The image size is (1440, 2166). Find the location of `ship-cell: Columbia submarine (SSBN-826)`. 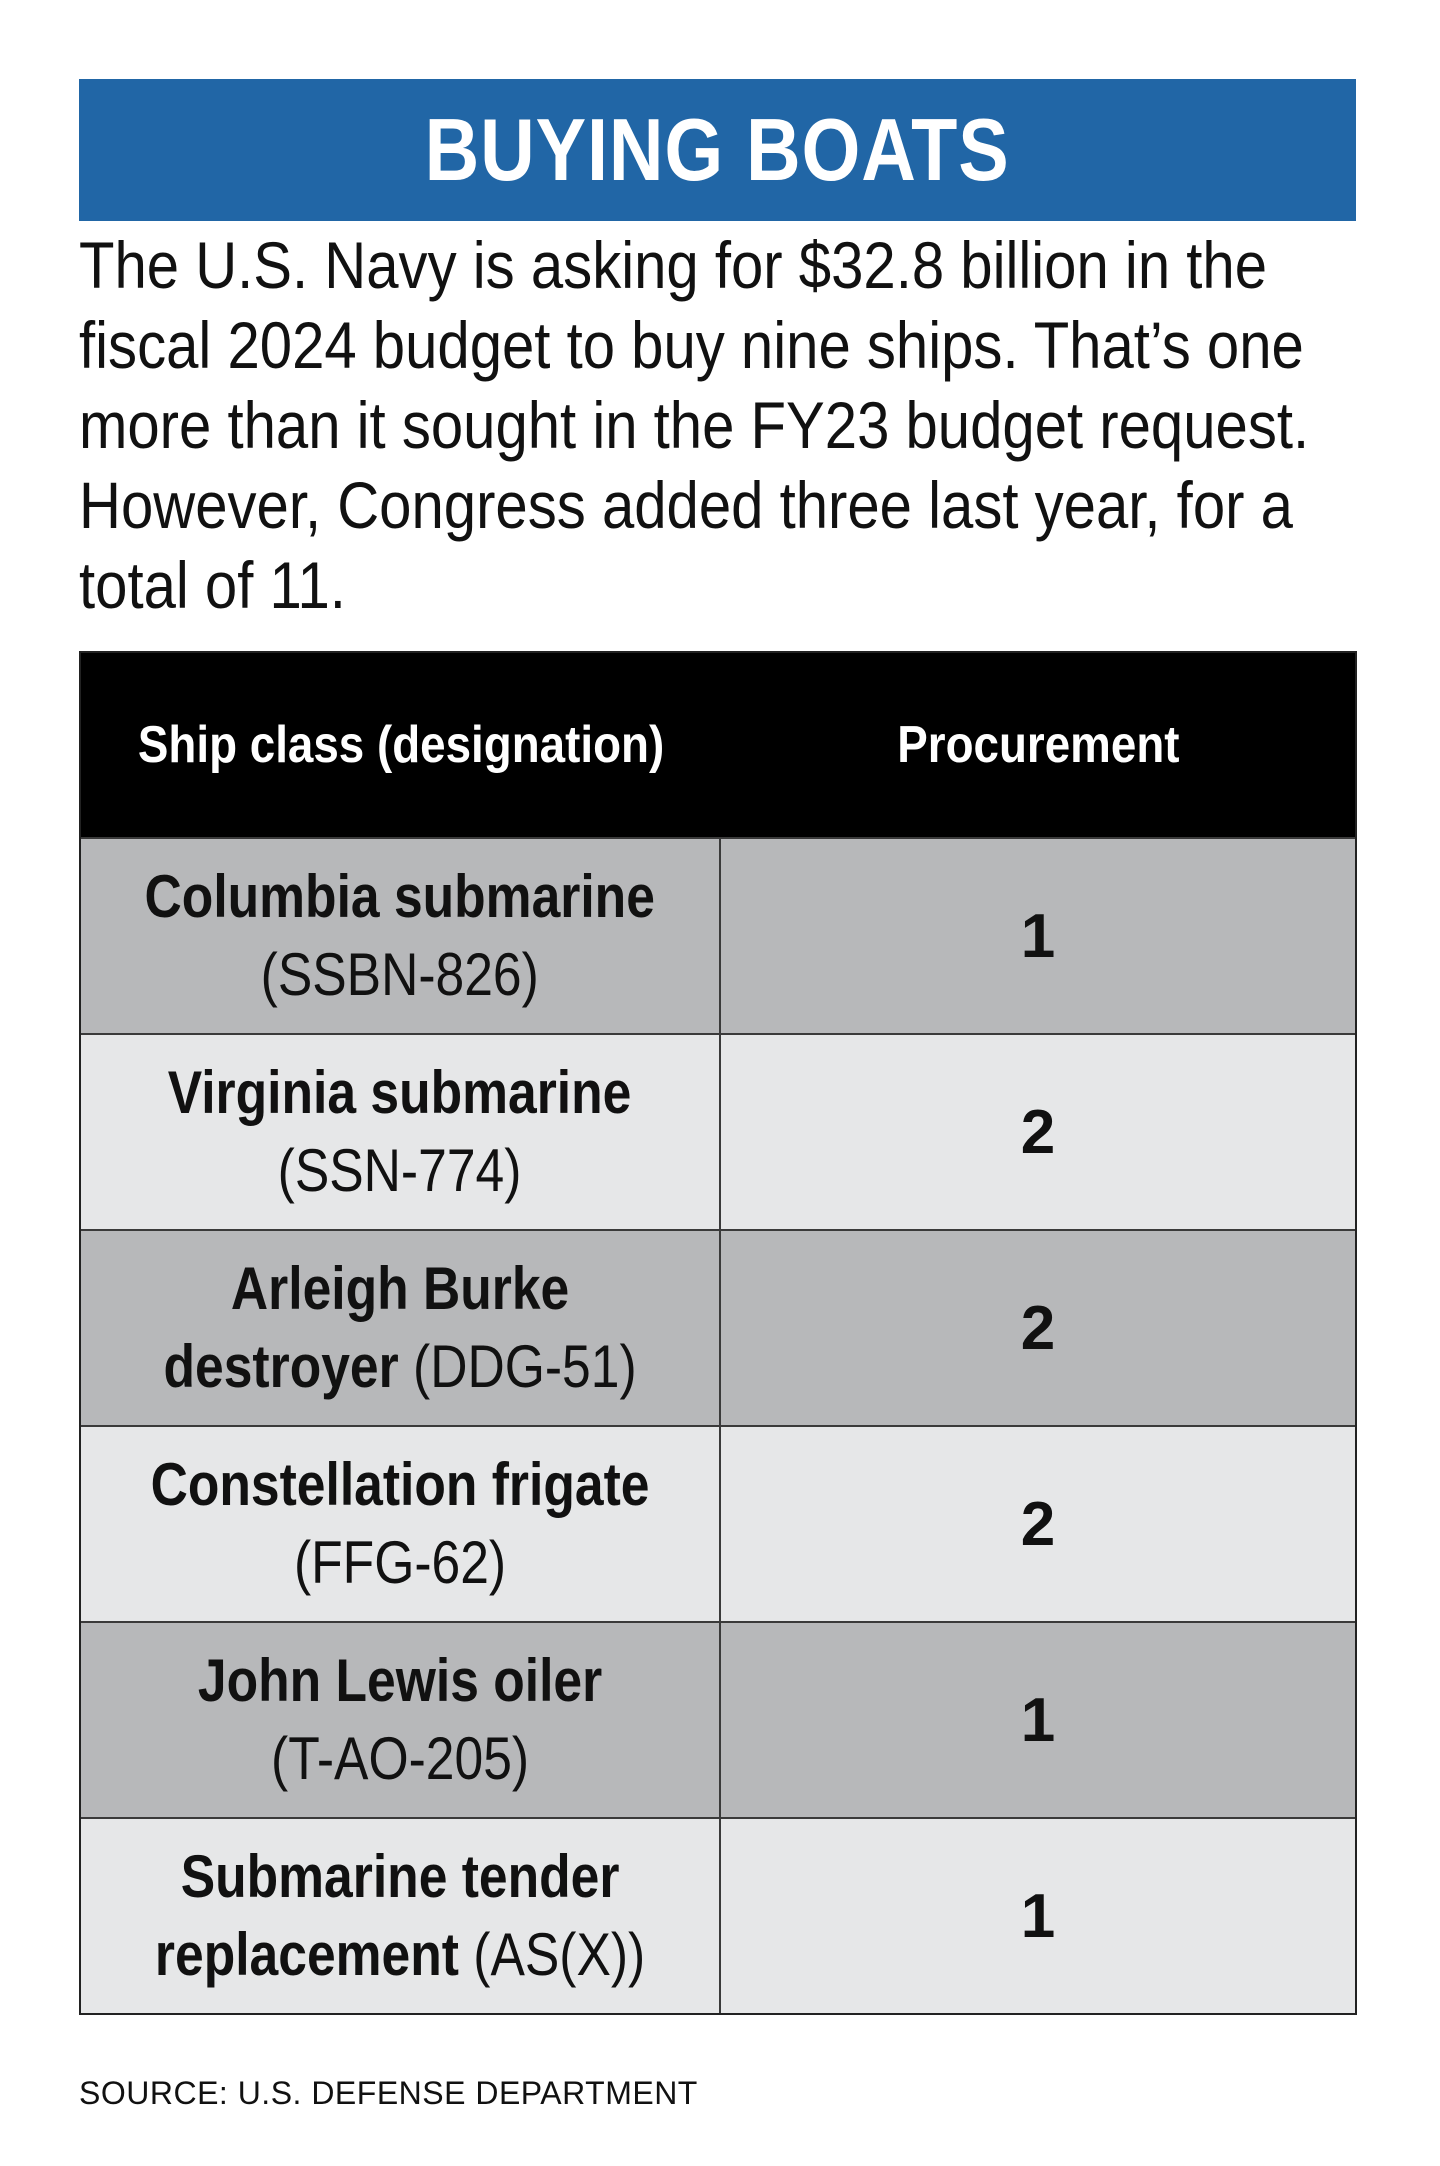

ship-cell: Columbia submarine (SSBN-826) is located at coordinates (401, 936).